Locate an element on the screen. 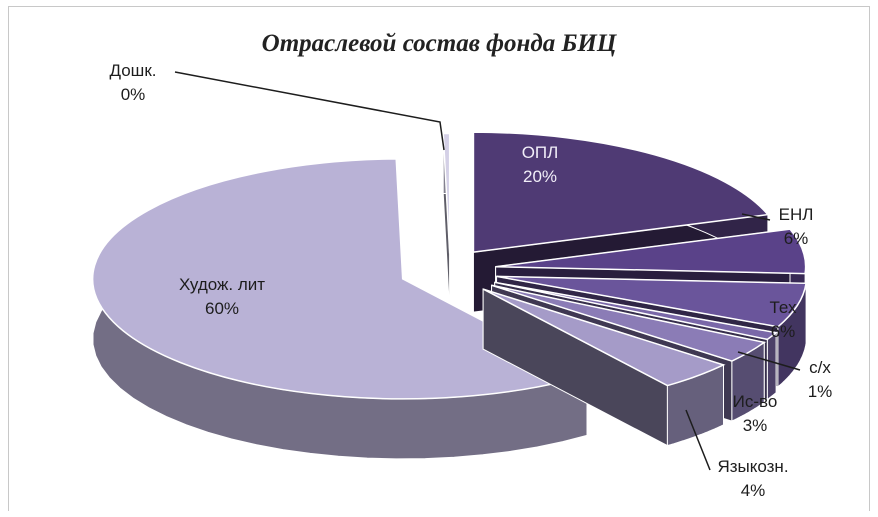  slice-value-s-kh: 1% is located at coordinates (820, 391).